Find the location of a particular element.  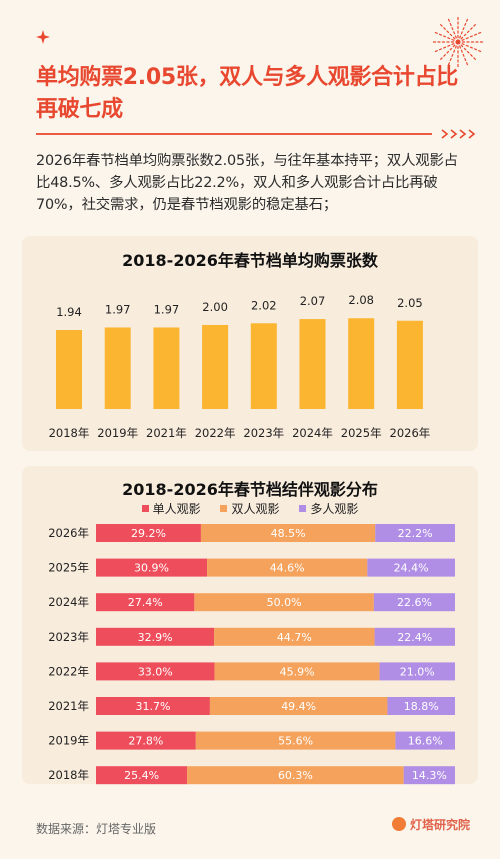

lighthouse-icon is located at coordinates (399, 824).